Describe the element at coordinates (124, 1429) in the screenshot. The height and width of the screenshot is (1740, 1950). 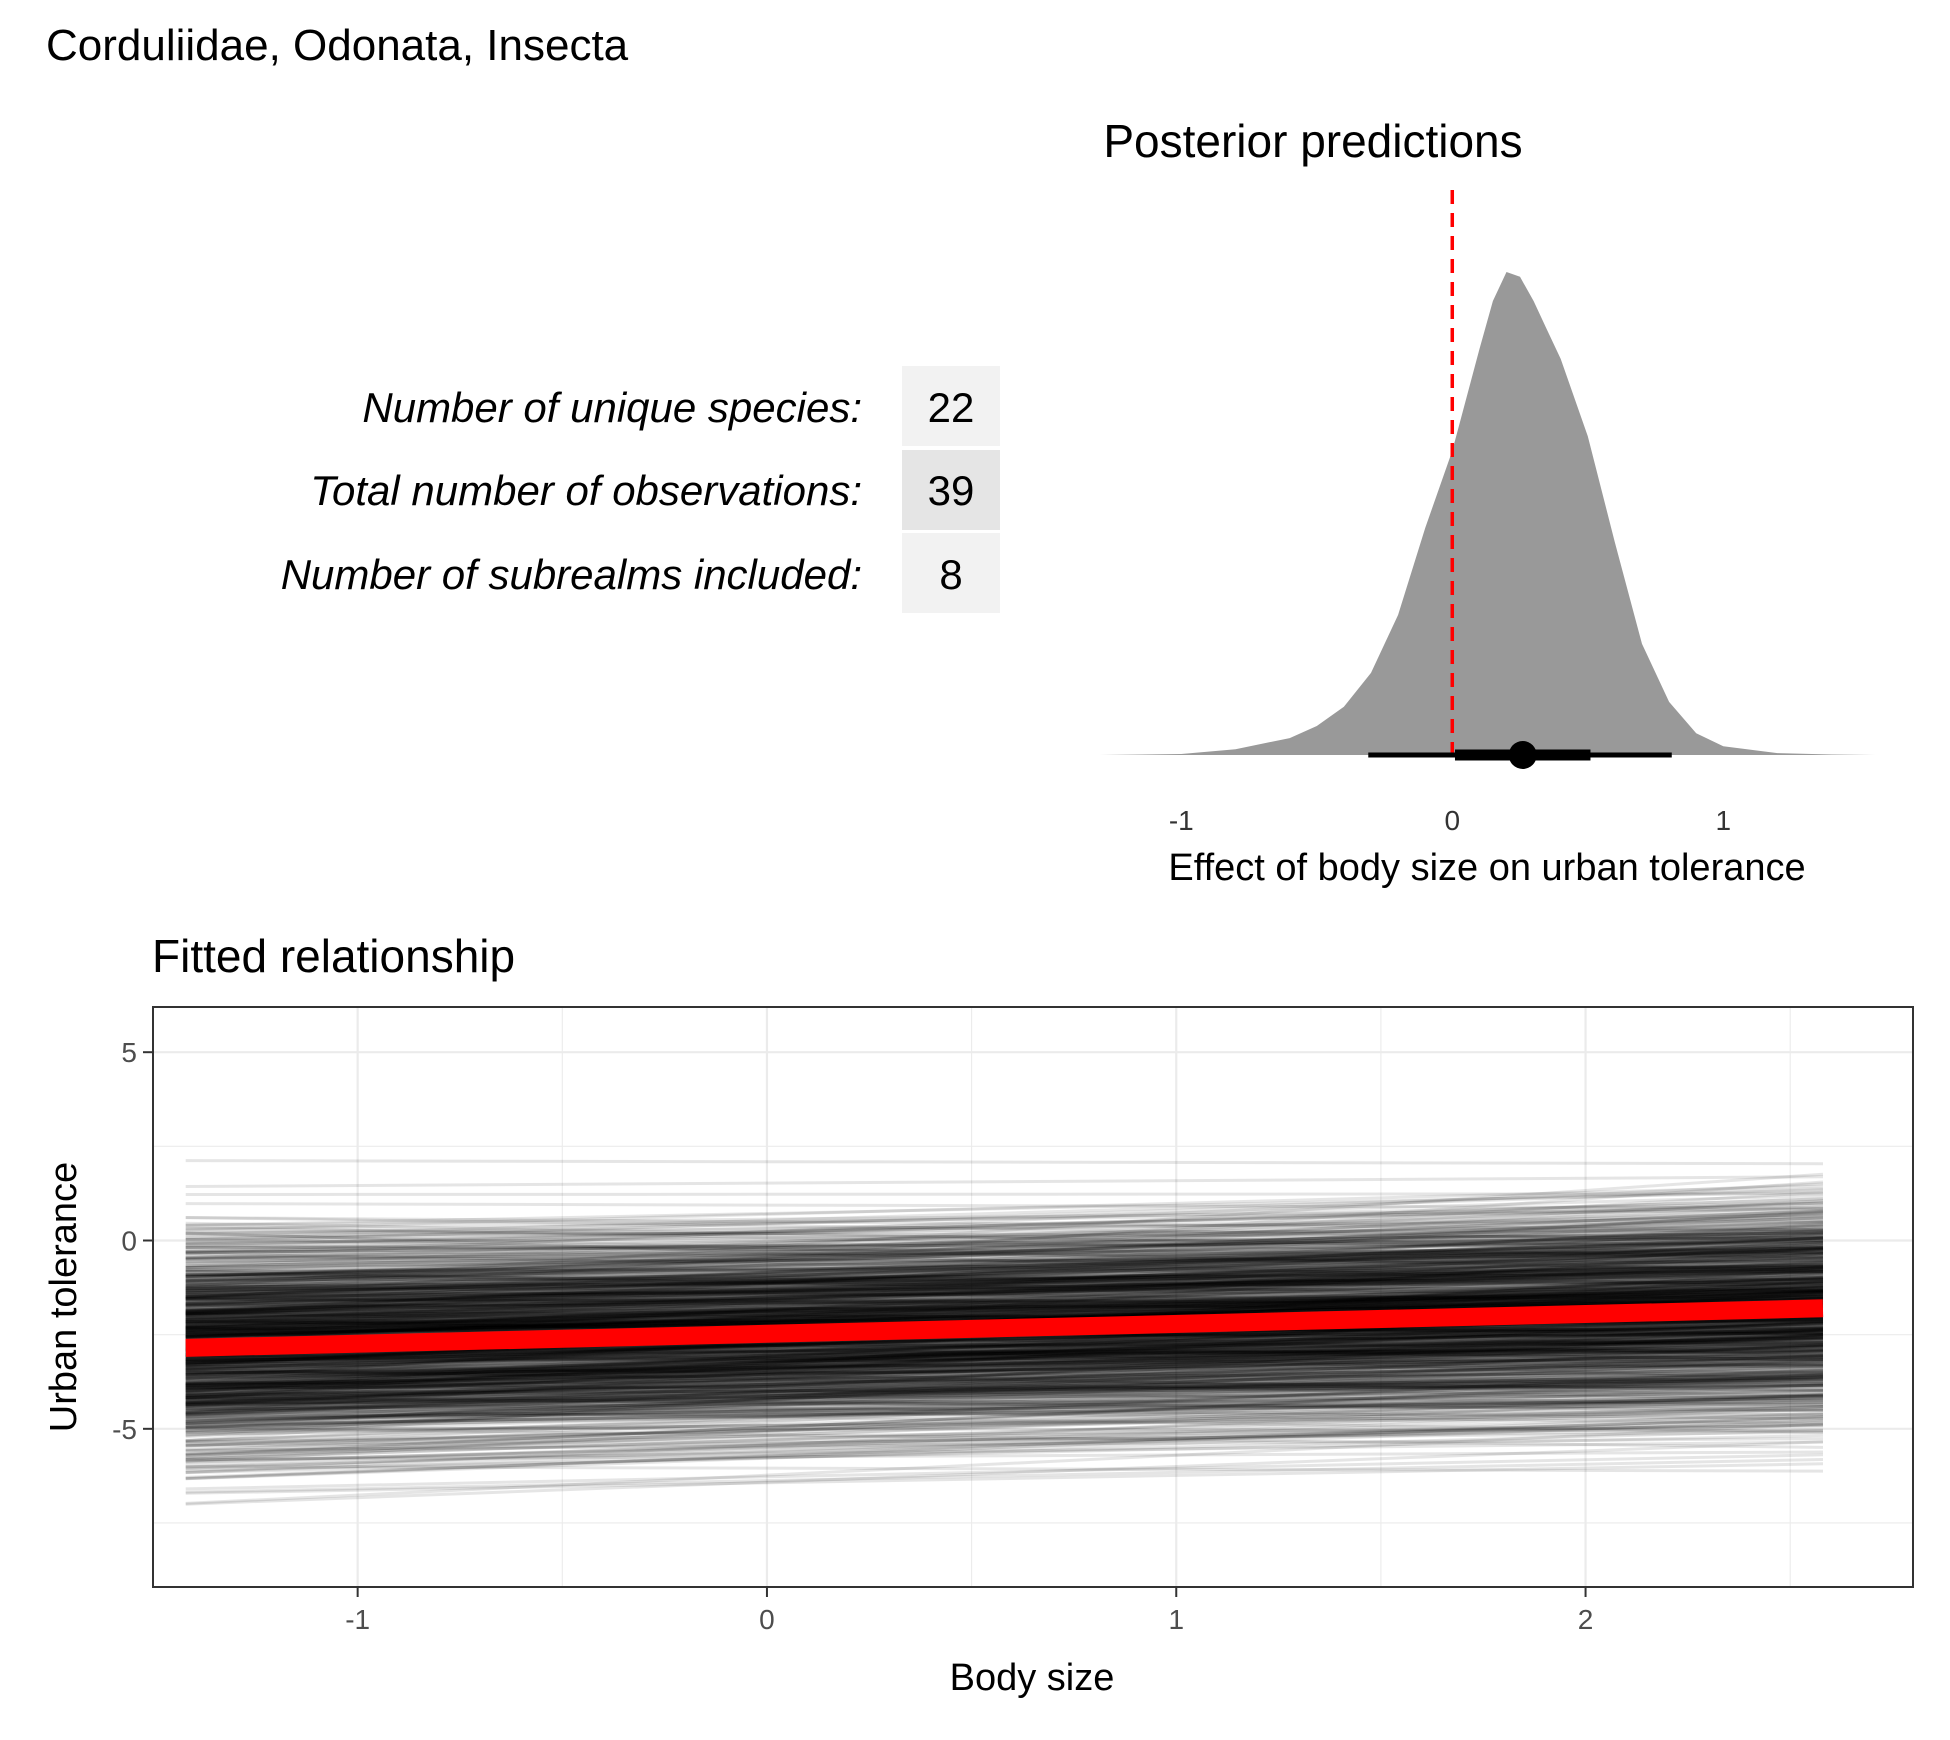
I see `fitted-y-tick-label: -5` at that location.